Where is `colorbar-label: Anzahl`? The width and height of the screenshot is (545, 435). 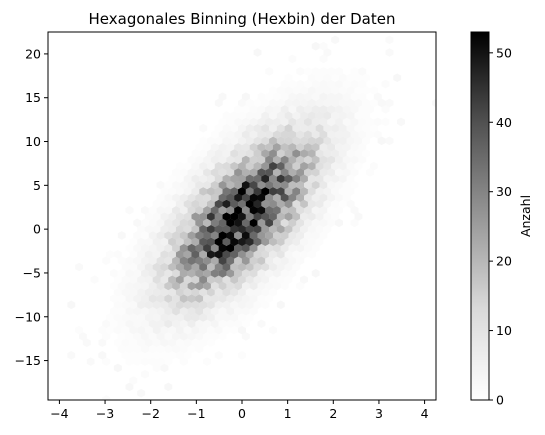 colorbar-label: Anzahl is located at coordinates (525, 216).